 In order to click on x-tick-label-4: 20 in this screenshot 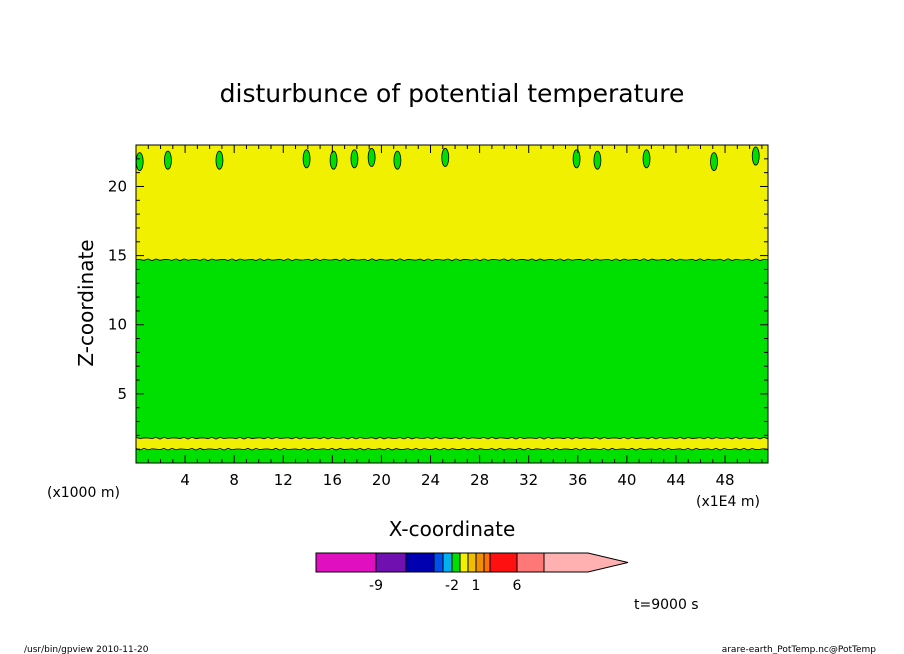, I will do `click(381, 480)`.